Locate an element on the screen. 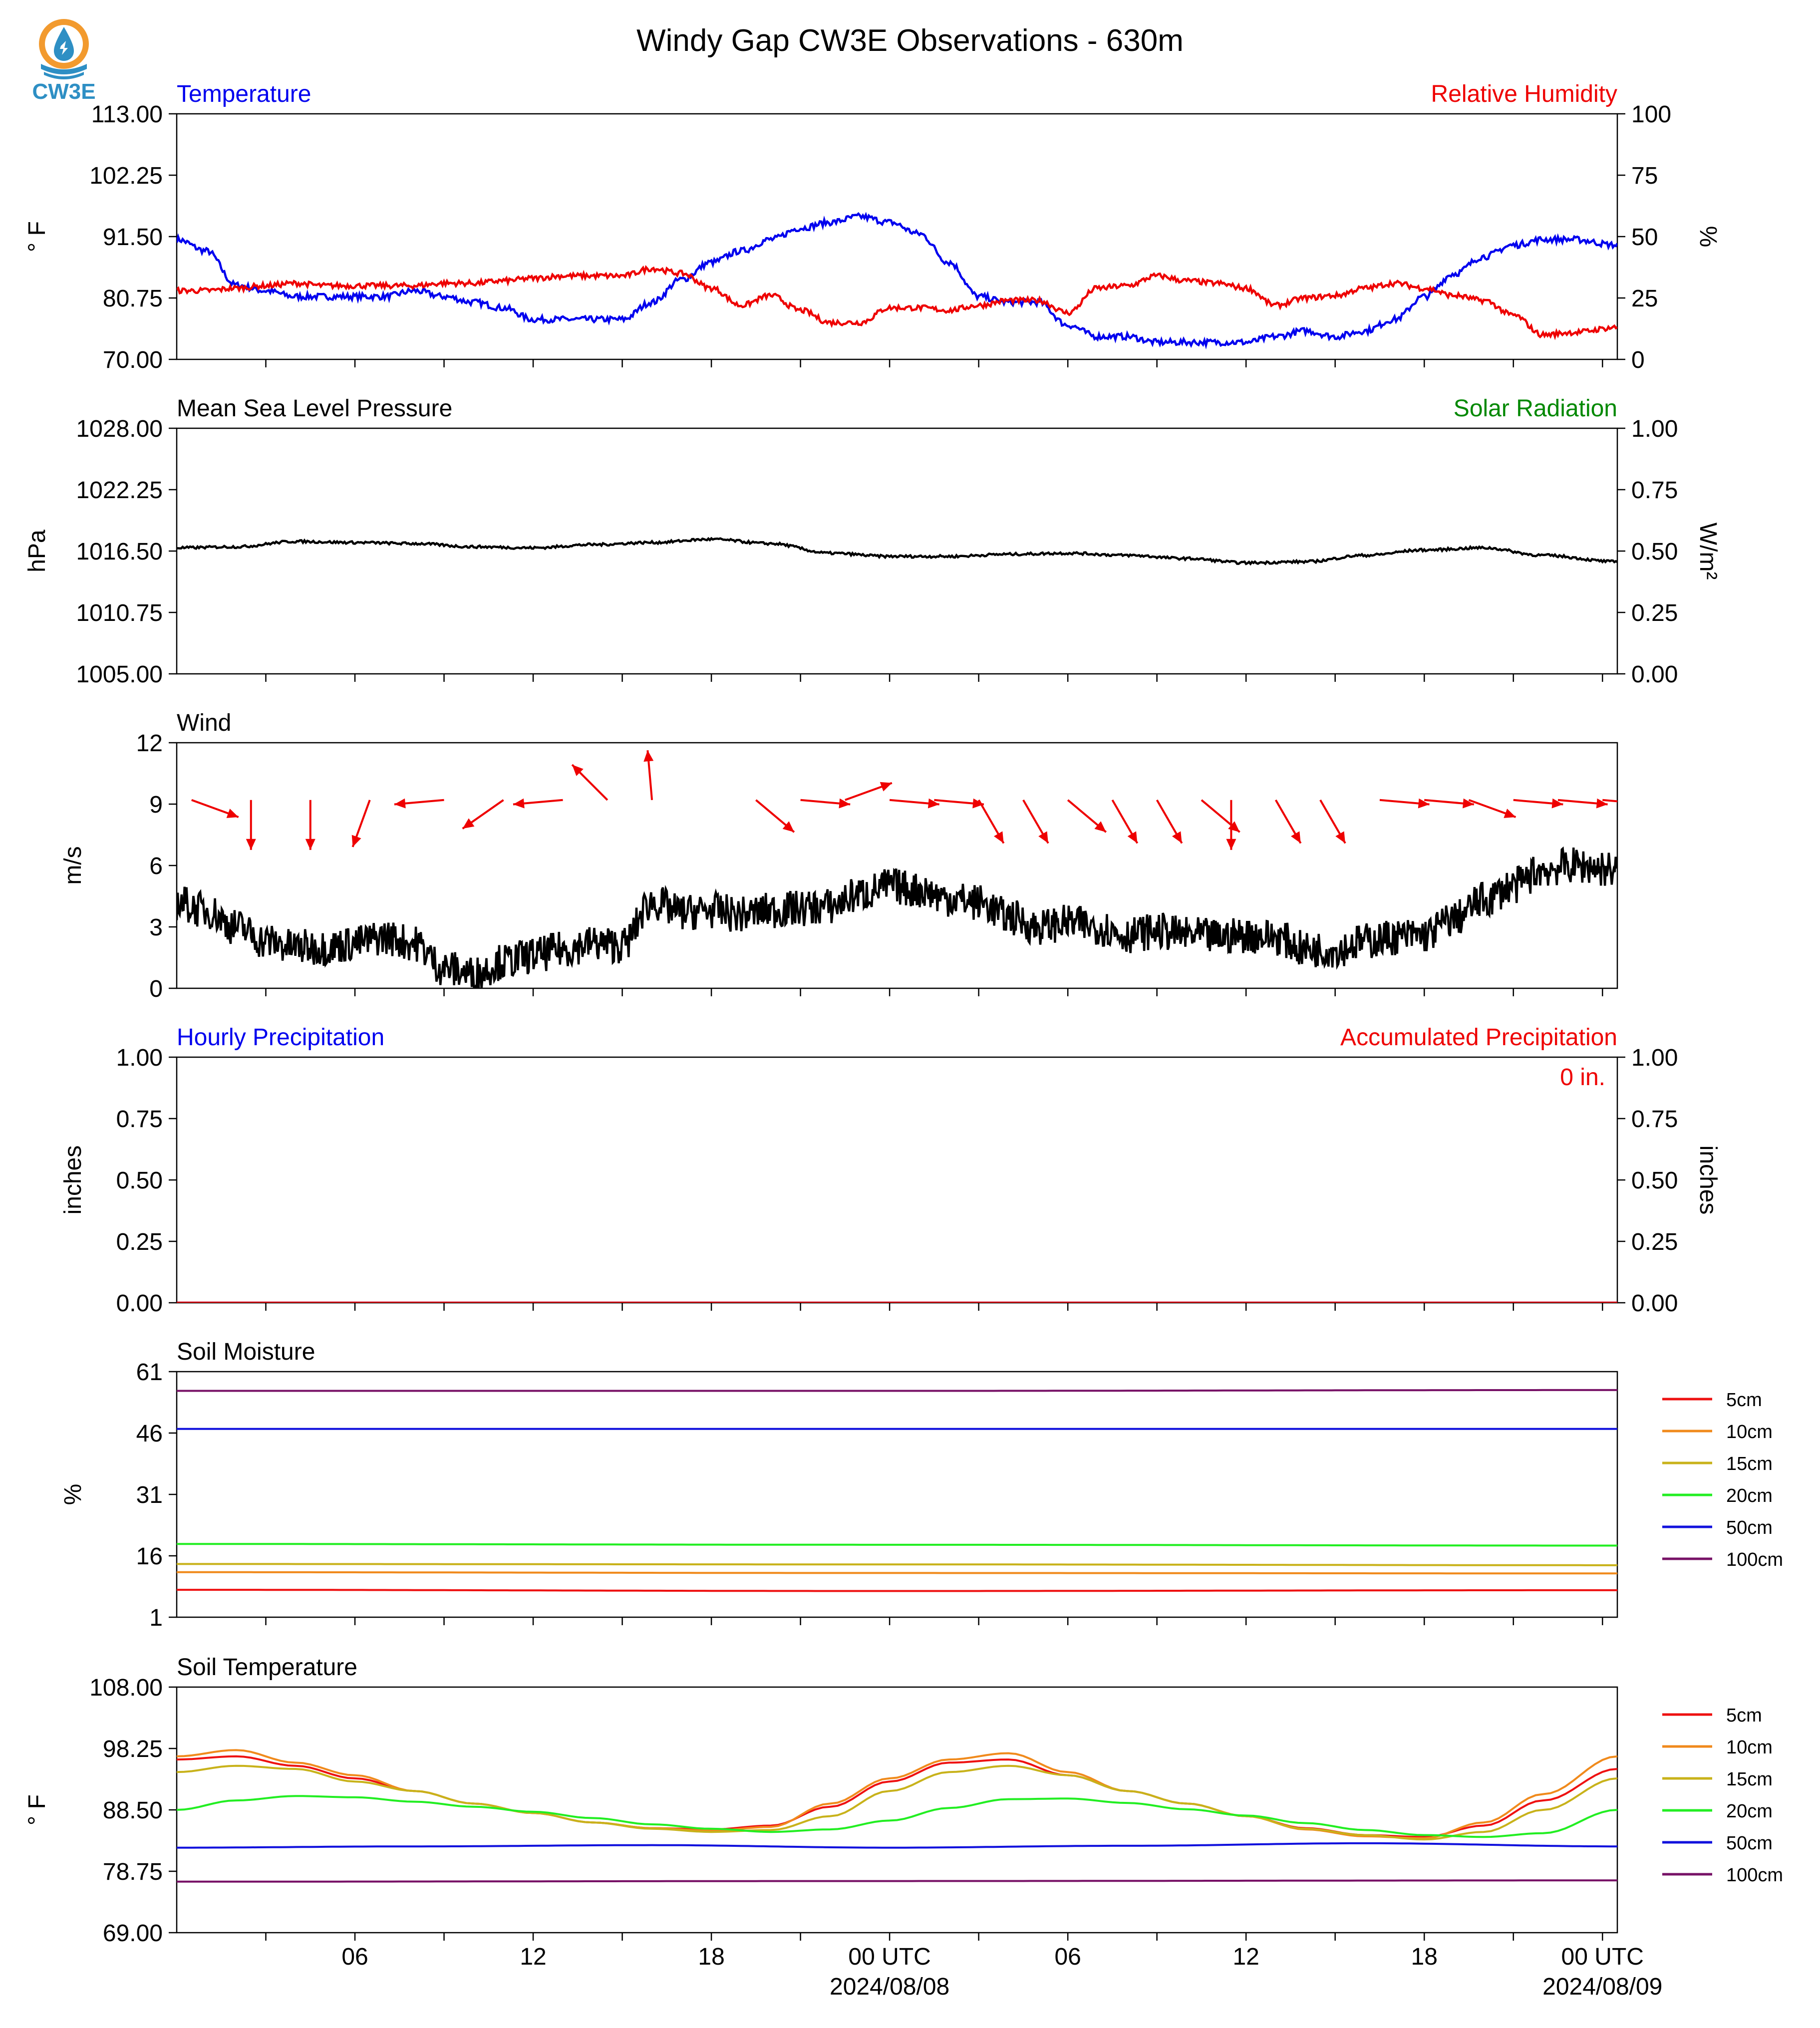  y-tick-label-left: 1 is located at coordinates (156, 1618).